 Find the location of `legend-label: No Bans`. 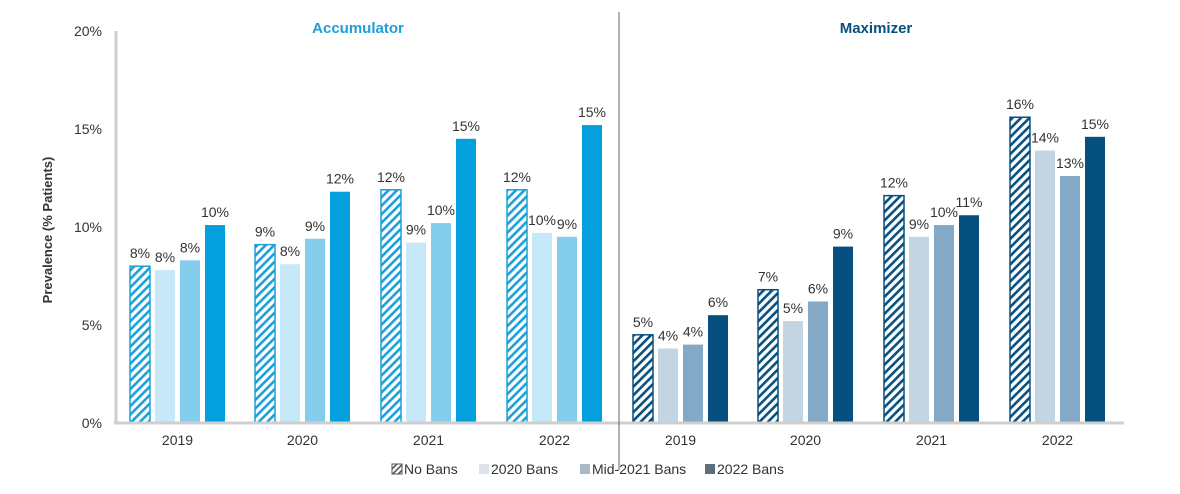

legend-label: No Bans is located at coordinates (431, 469).